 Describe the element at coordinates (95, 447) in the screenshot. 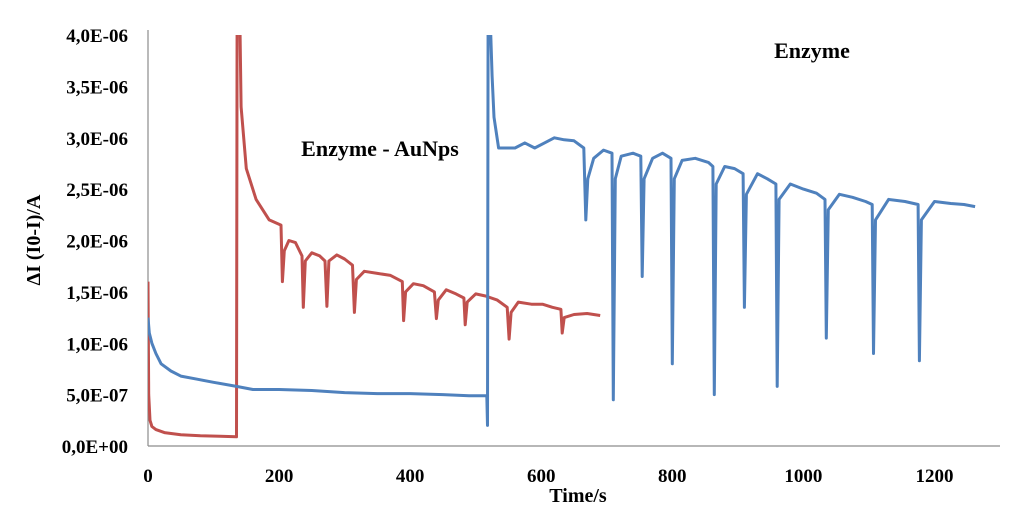

I see `y-tick-label: 0,0E+00` at that location.